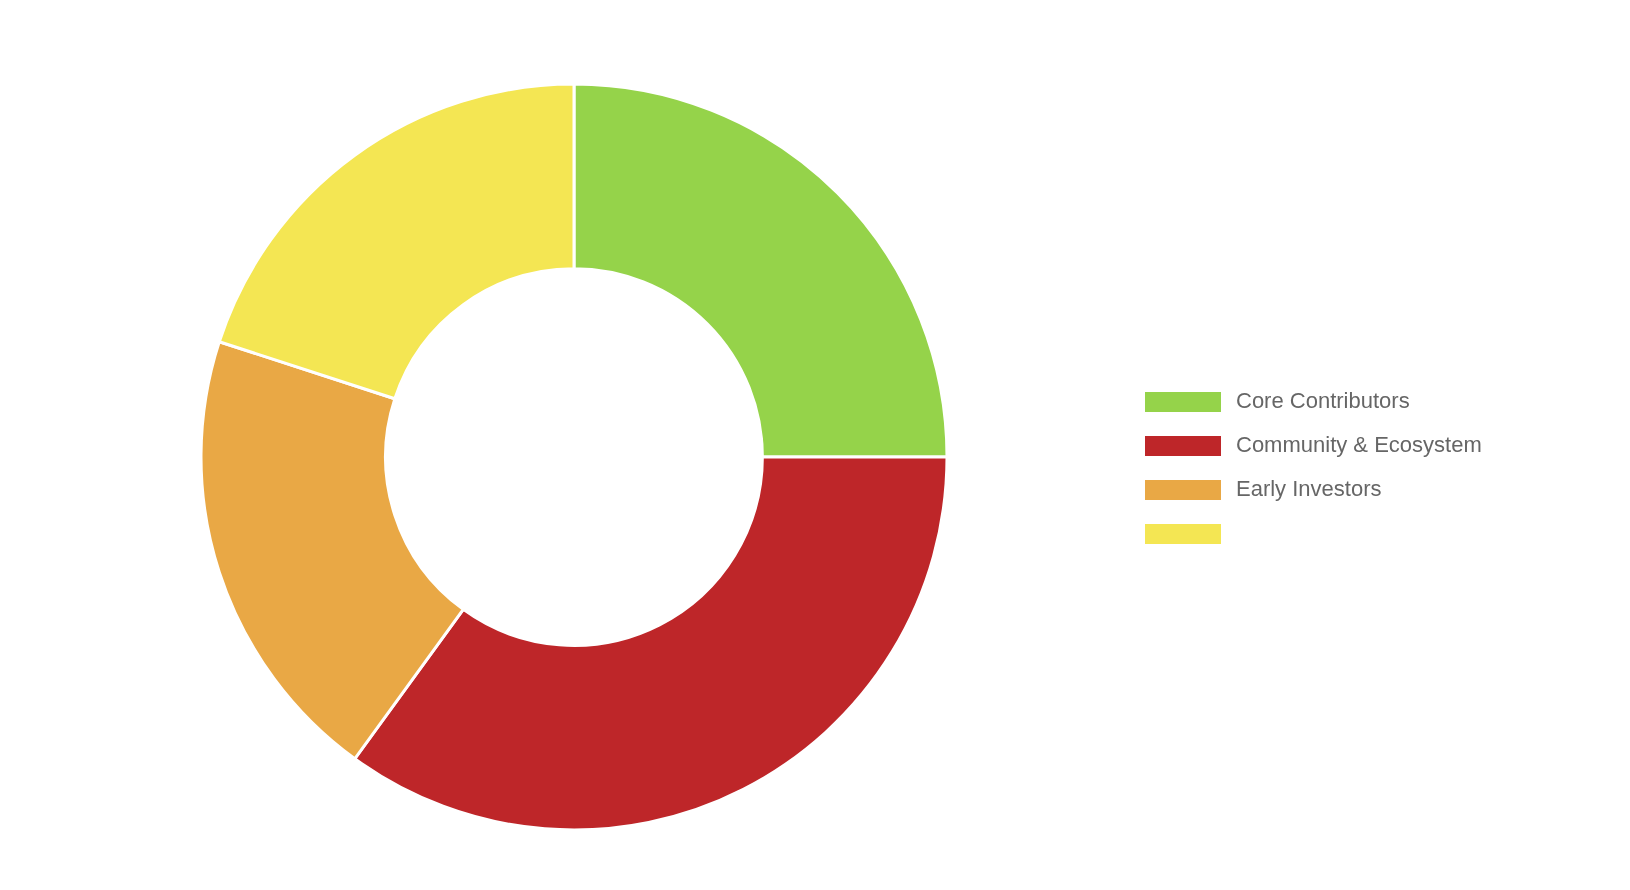 This screenshot has width=1630, height=890. I want to click on legend-label: Community & Ecosystem, so click(1359, 444).